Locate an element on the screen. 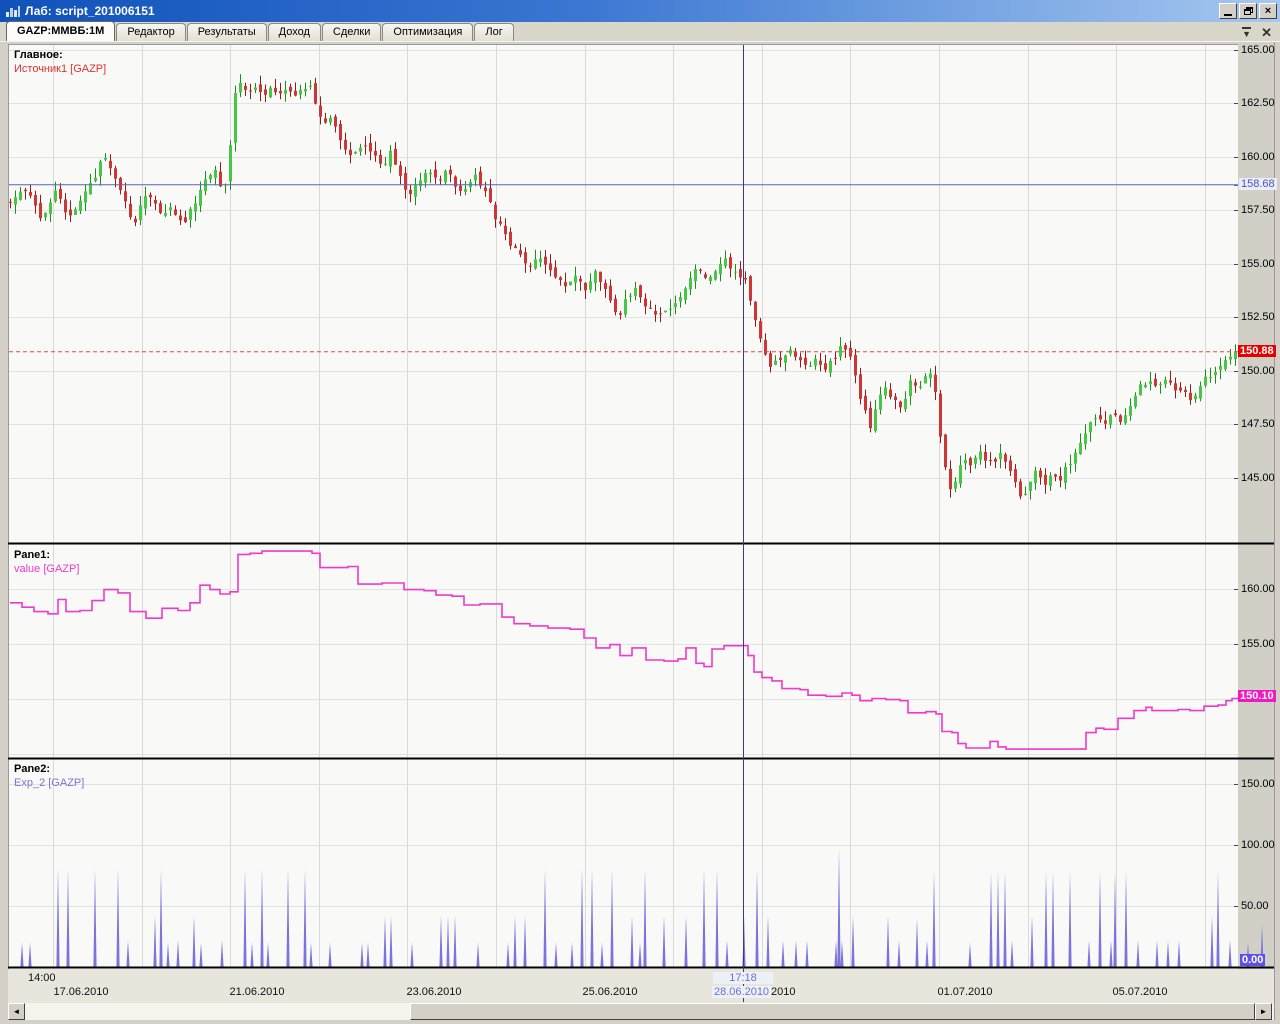 This screenshot has width=1280, height=1024. scroll-right-button: ► is located at coordinates (1263, 1011).